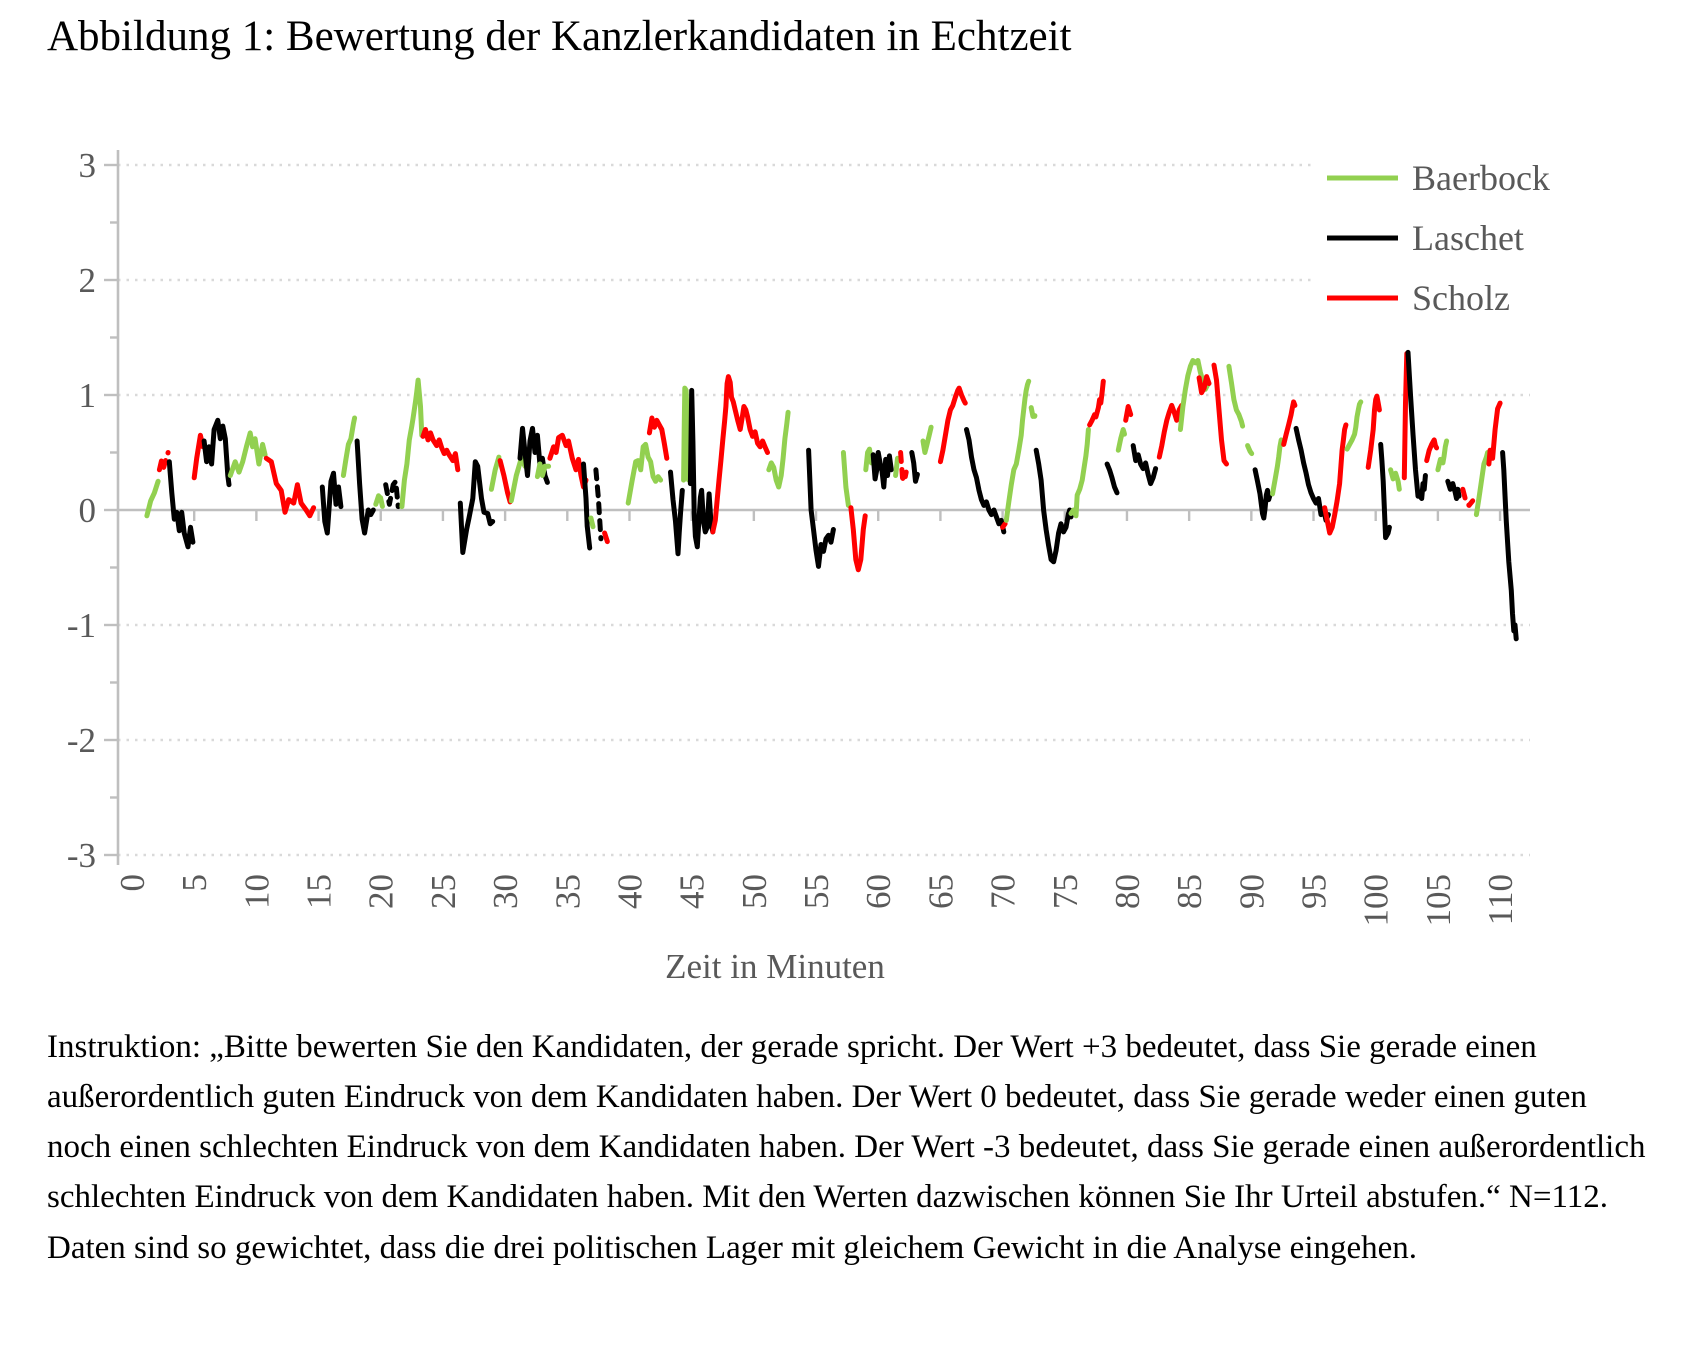 The image size is (1694, 1350). Describe the element at coordinates (1065, 891) in the screenshot. I see `x-tick-label: 75` at that location.